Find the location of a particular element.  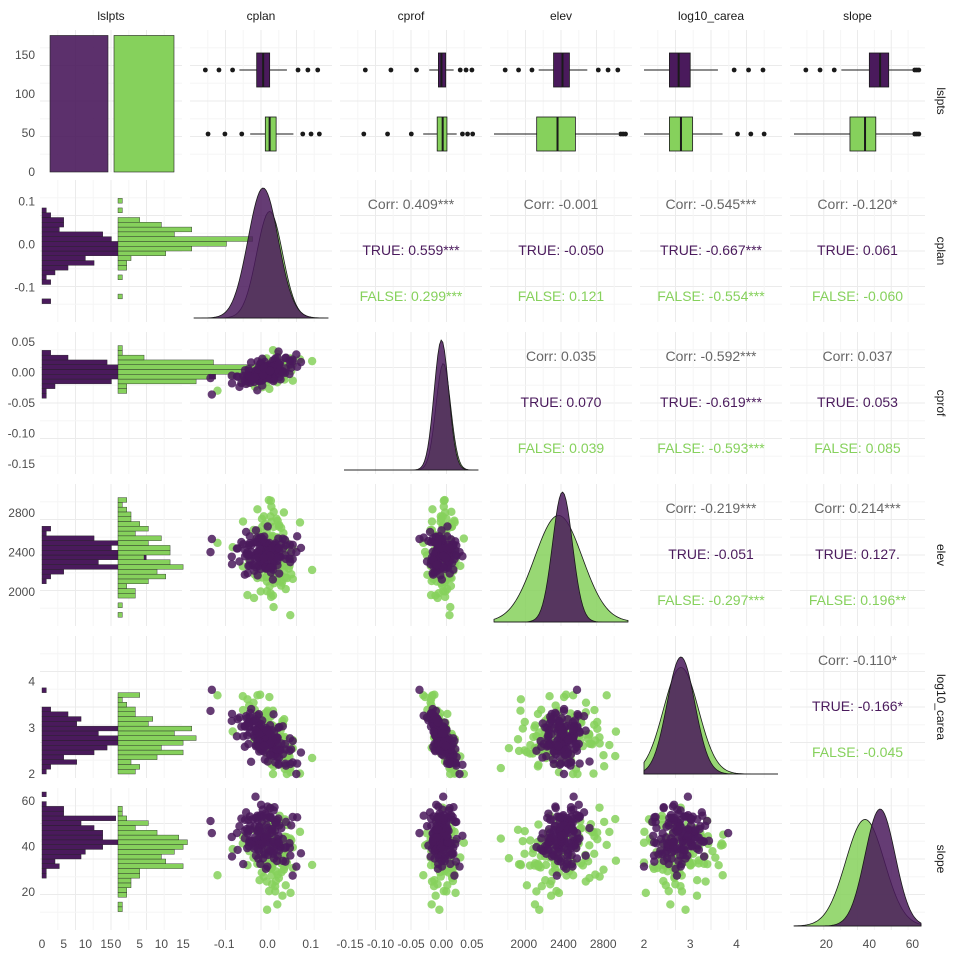

correlation-overall: Corr: 0.037 is located at coordinates (857, 356).